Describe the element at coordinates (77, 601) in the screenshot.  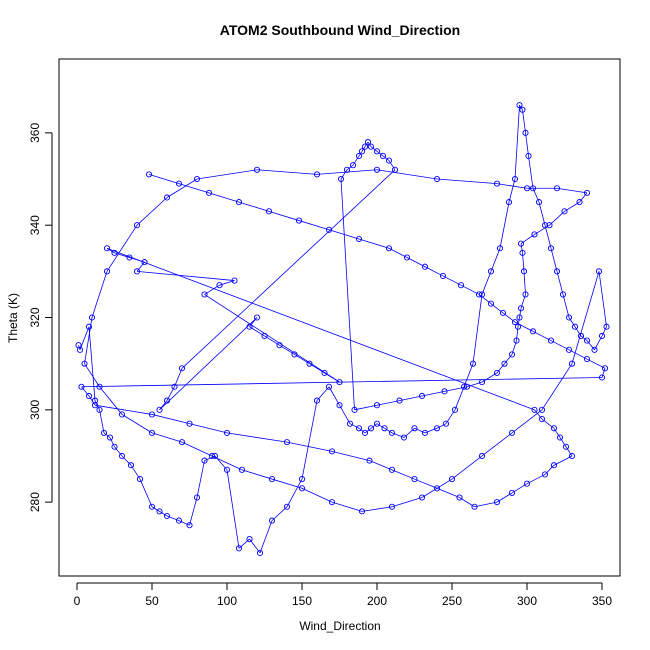
I see `x-tick-label: 0` at that location.